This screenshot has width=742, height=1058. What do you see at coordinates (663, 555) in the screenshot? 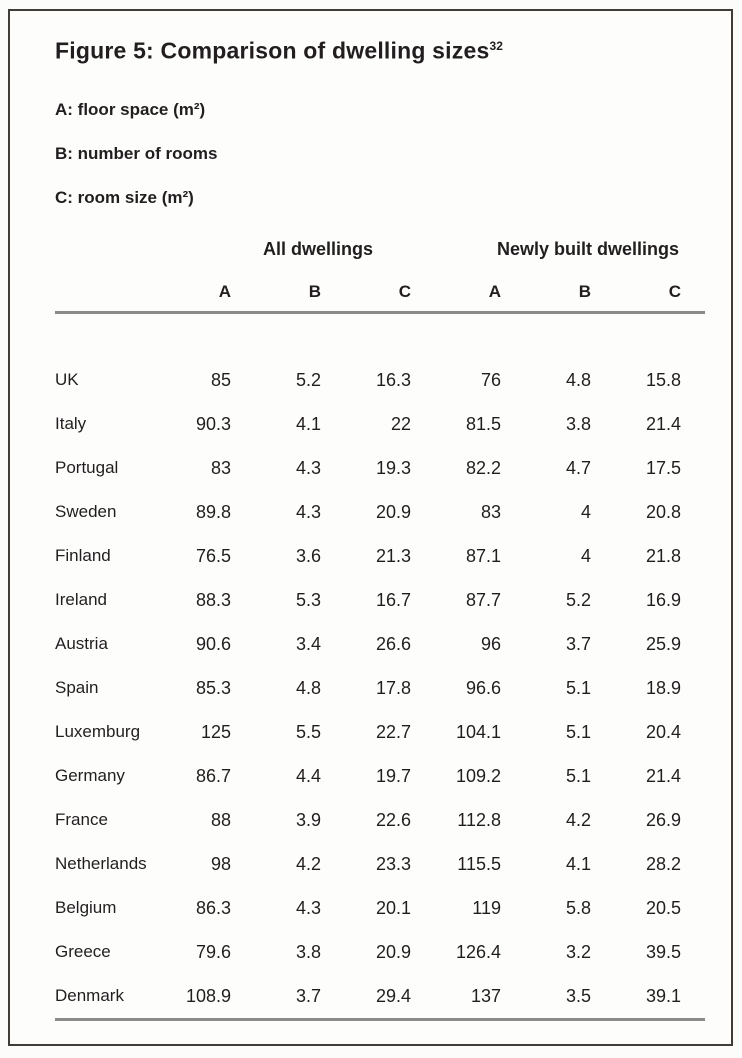
I see `value-cell: 21.8` at bounding box center [663, 555].